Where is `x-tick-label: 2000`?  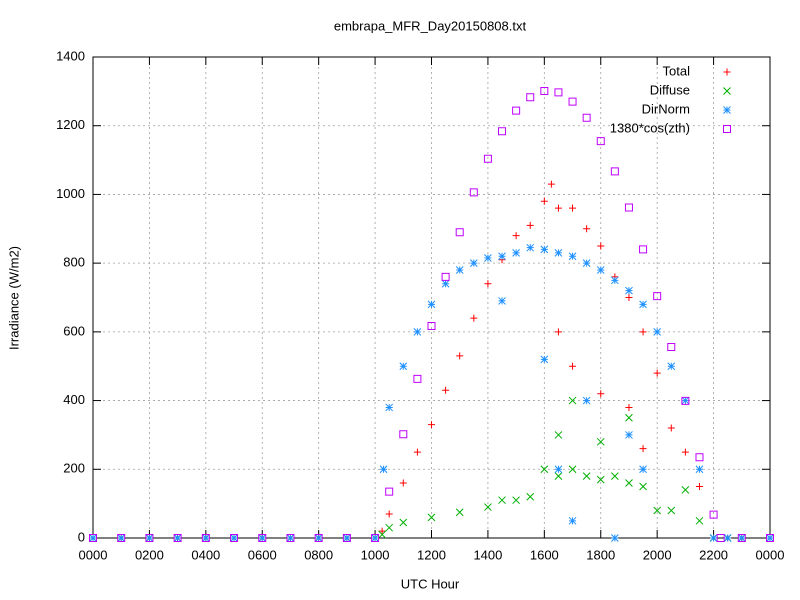
x-tick-label: 2000 is located at coordinates (657, 554).